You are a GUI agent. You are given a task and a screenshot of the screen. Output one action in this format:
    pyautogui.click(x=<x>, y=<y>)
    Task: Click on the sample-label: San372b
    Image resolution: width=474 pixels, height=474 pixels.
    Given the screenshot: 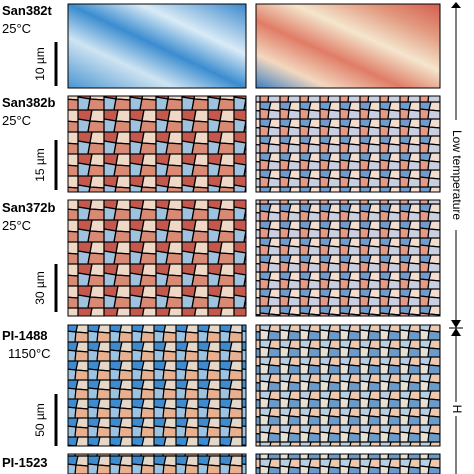 What is the action you would take?
    pyautogui.click(x=29, y=207)
    